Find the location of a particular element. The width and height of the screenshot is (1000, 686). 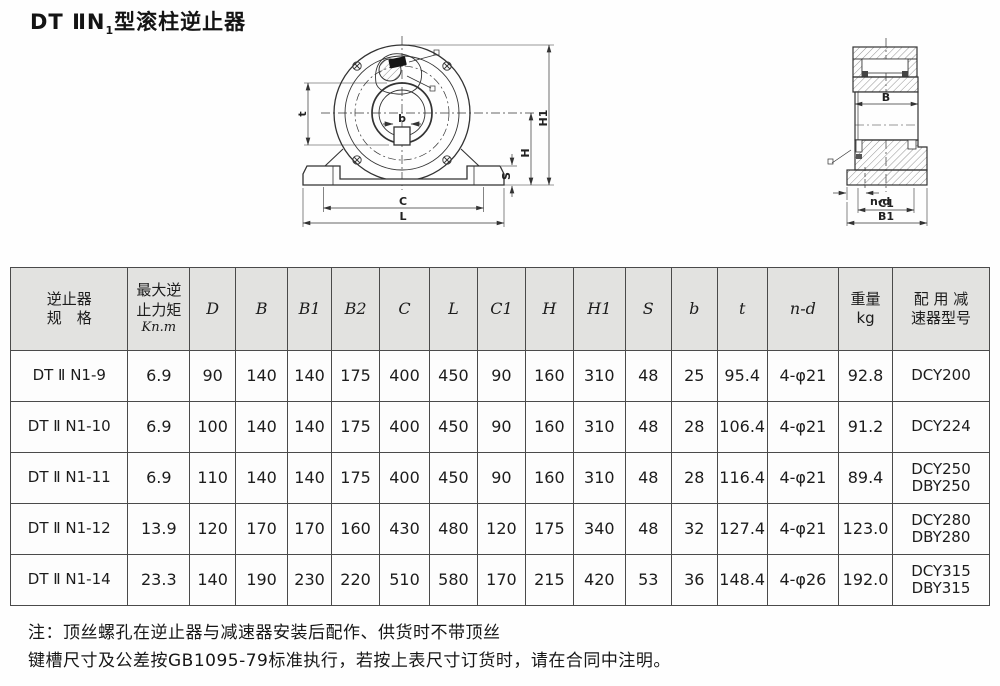

seal-right is located at coordinates (905, 74).